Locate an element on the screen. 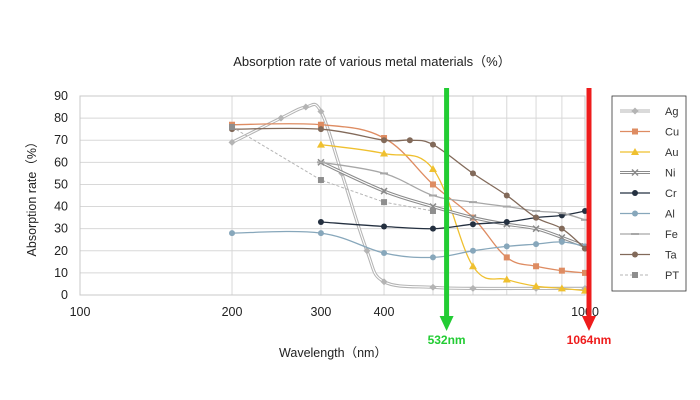 The image size is (700, 400). y-tick-label: 50 is located at coordinates (61, 184).